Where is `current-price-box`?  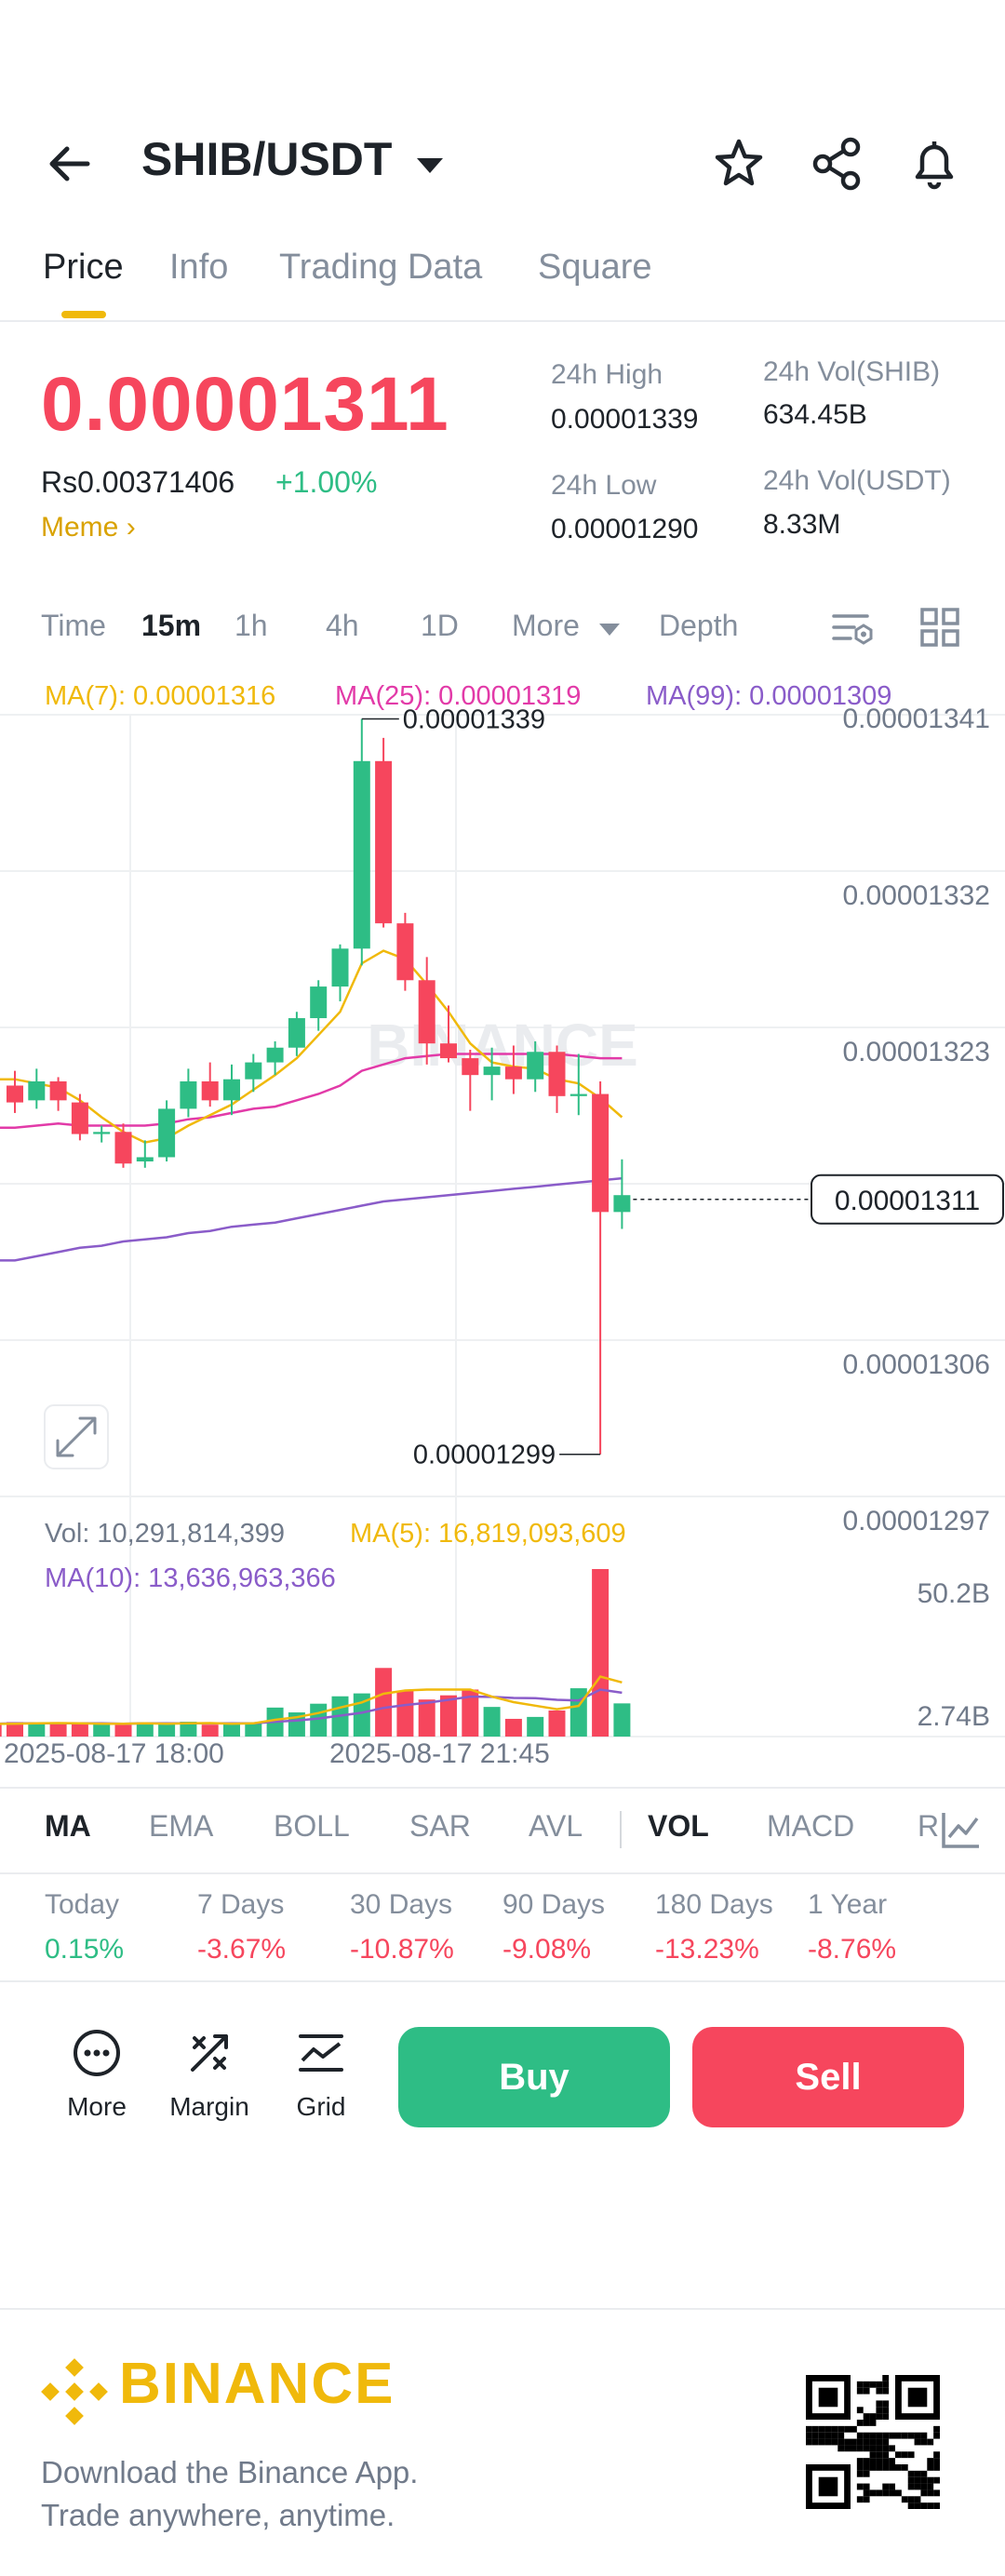 current-price-box is located at coordinates (907, 1199).